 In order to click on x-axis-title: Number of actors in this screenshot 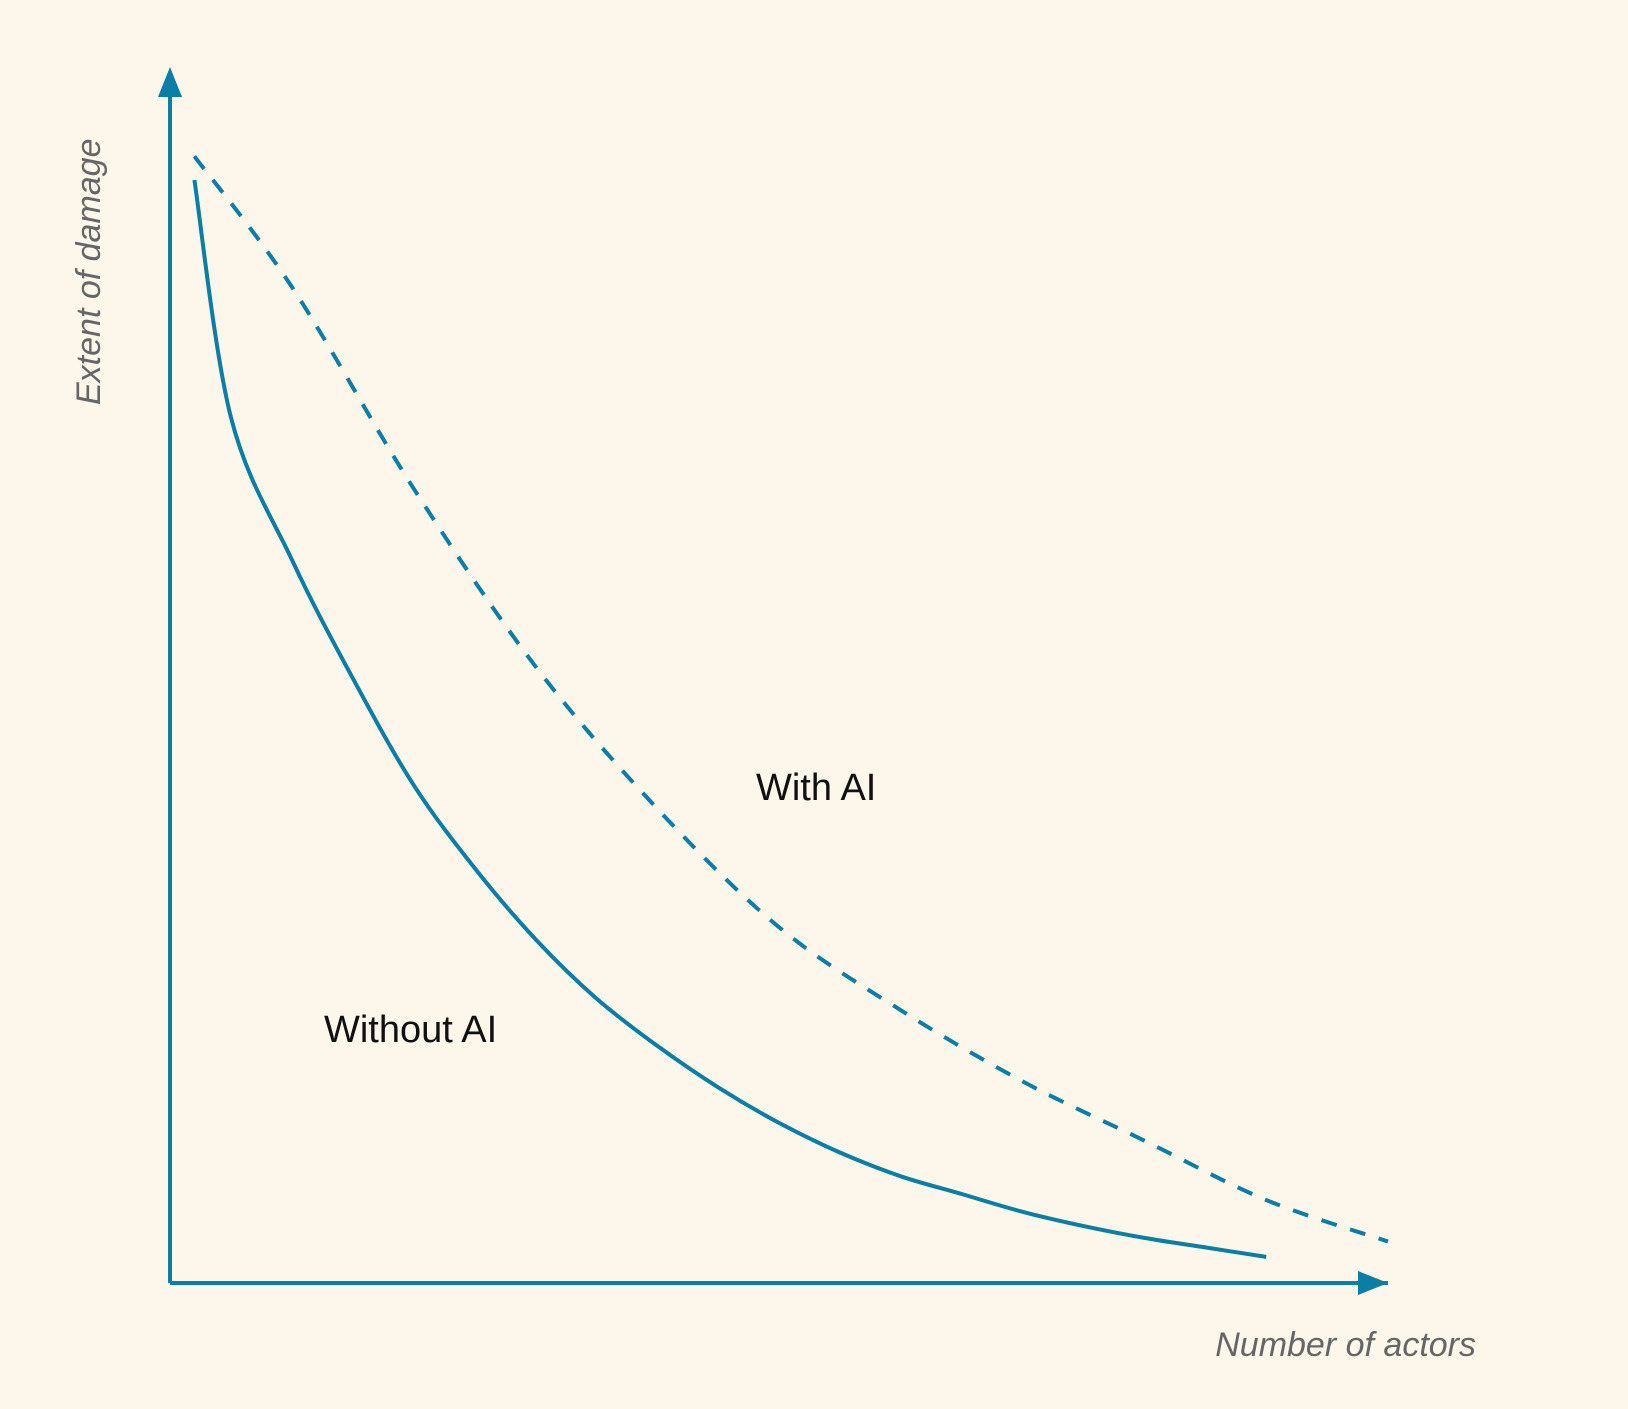, I will do `click(1345, 1345)`.